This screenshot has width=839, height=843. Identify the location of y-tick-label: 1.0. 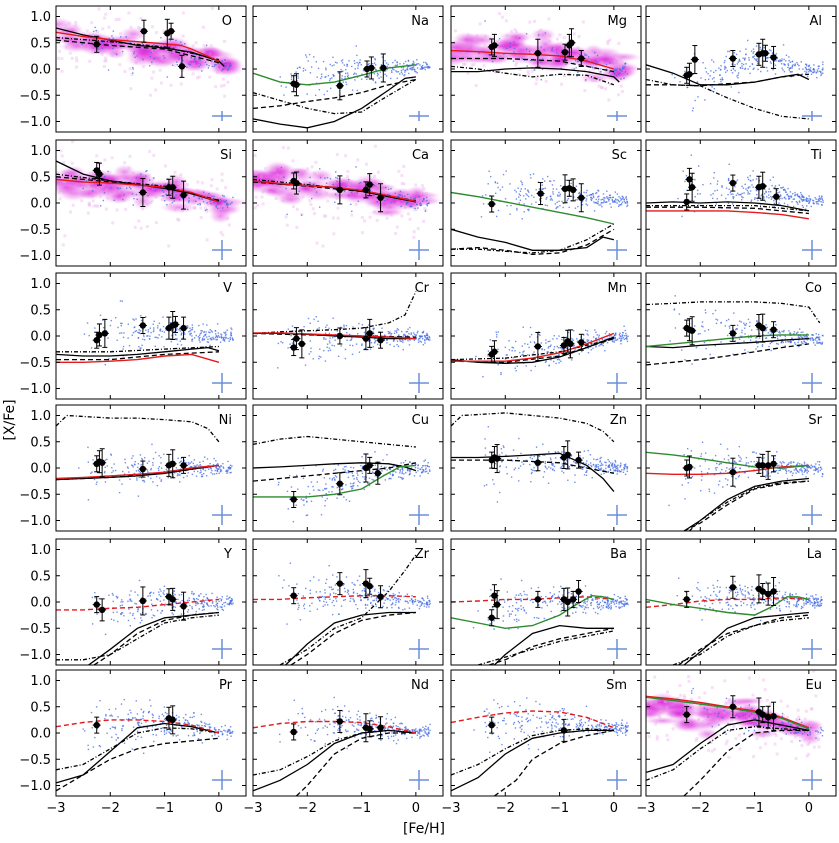
(40, 151).